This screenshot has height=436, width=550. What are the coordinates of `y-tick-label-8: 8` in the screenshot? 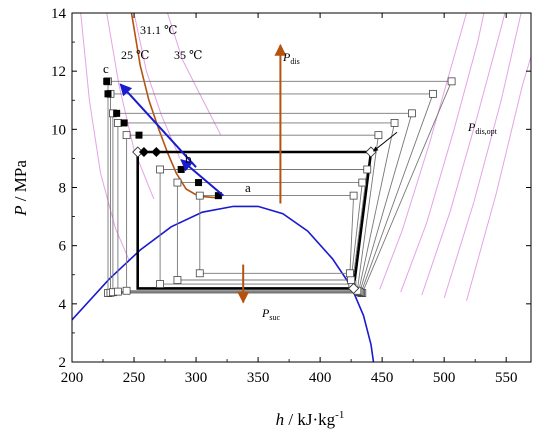 It's located at (63, 189).